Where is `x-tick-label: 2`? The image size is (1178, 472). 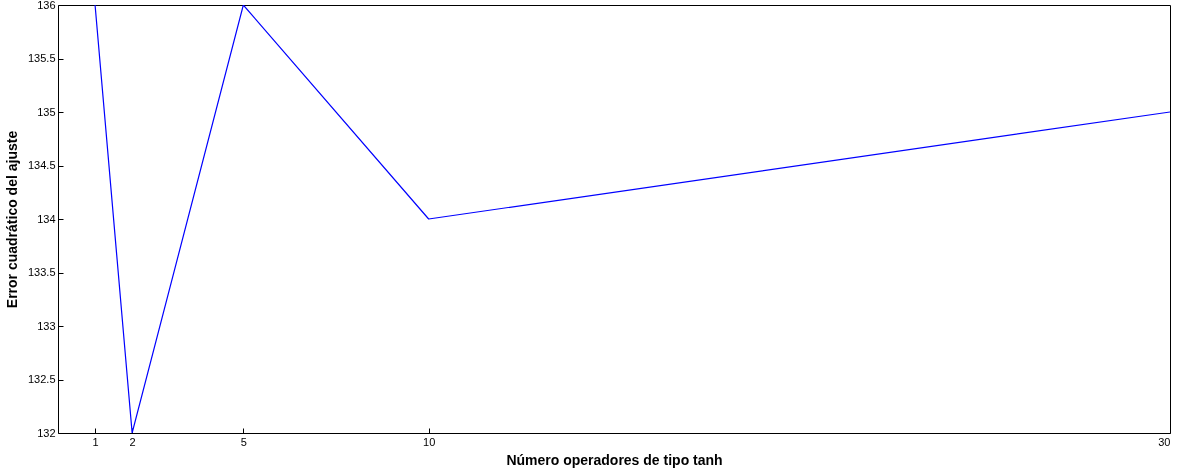
x-tick-label: 2 is located at coordinates (132, 441).